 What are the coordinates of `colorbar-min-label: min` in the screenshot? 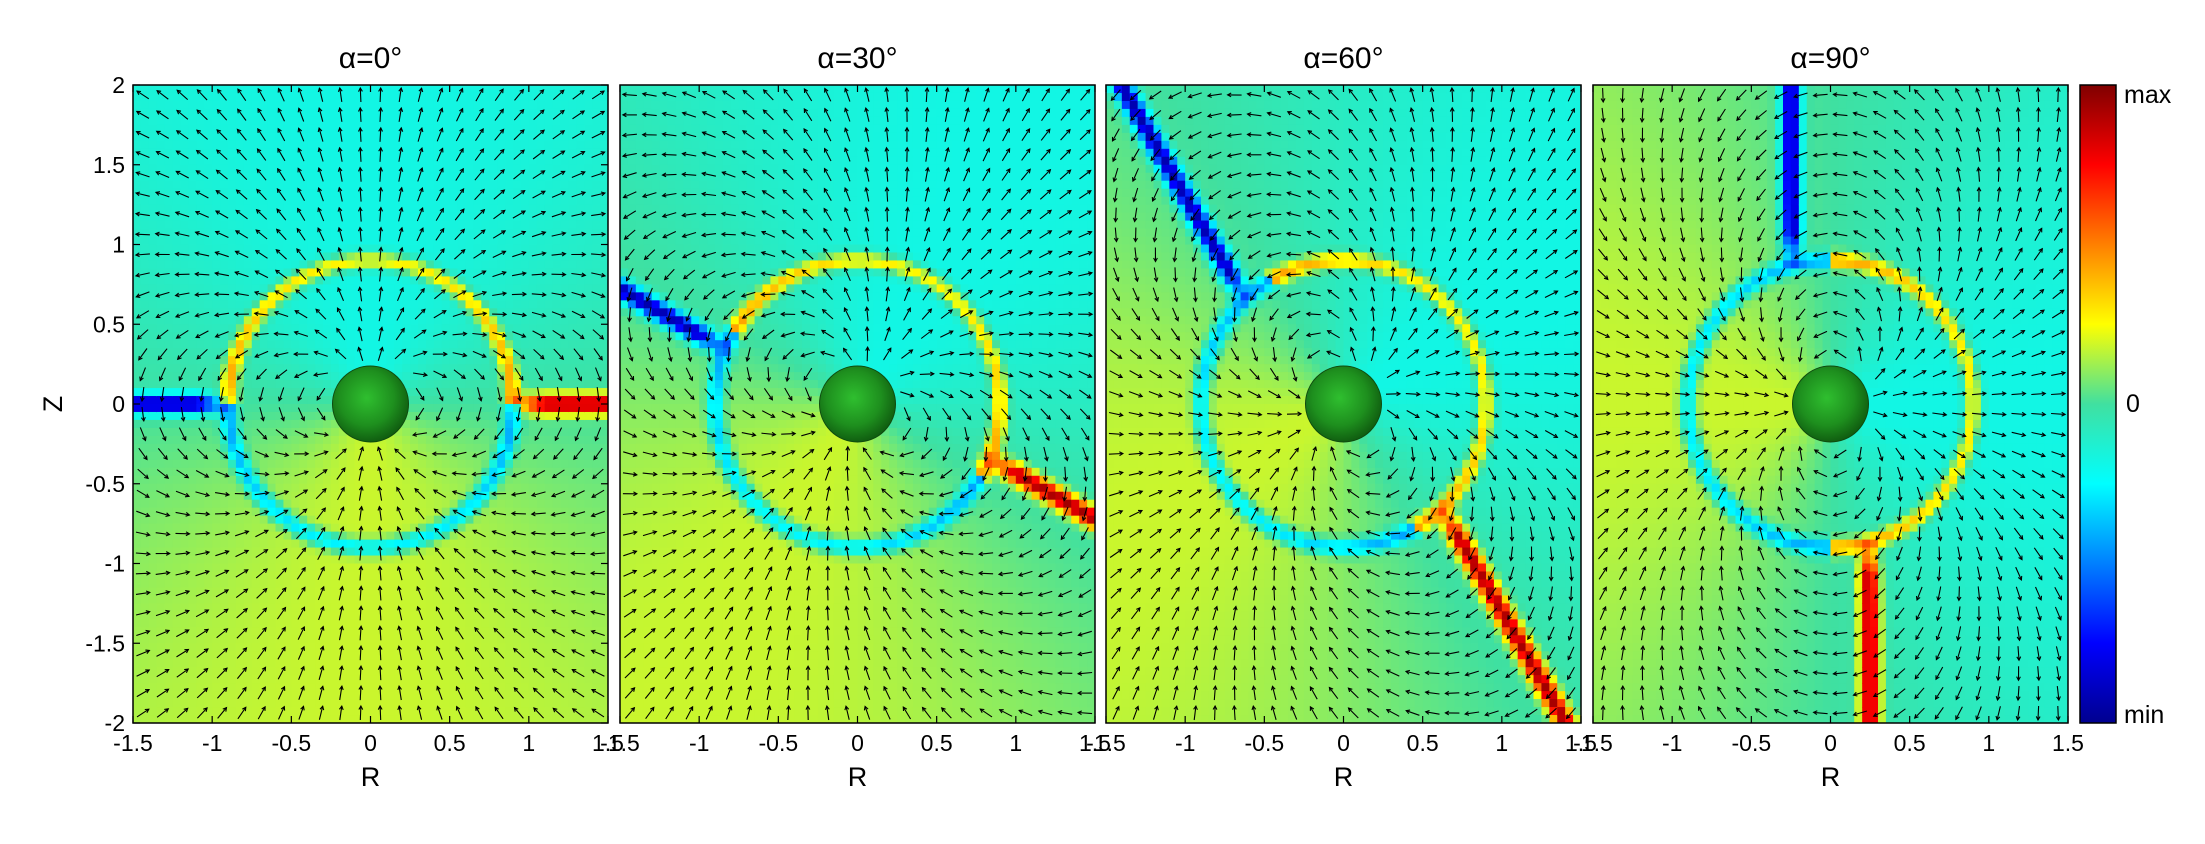 It's located at (2144, 715).